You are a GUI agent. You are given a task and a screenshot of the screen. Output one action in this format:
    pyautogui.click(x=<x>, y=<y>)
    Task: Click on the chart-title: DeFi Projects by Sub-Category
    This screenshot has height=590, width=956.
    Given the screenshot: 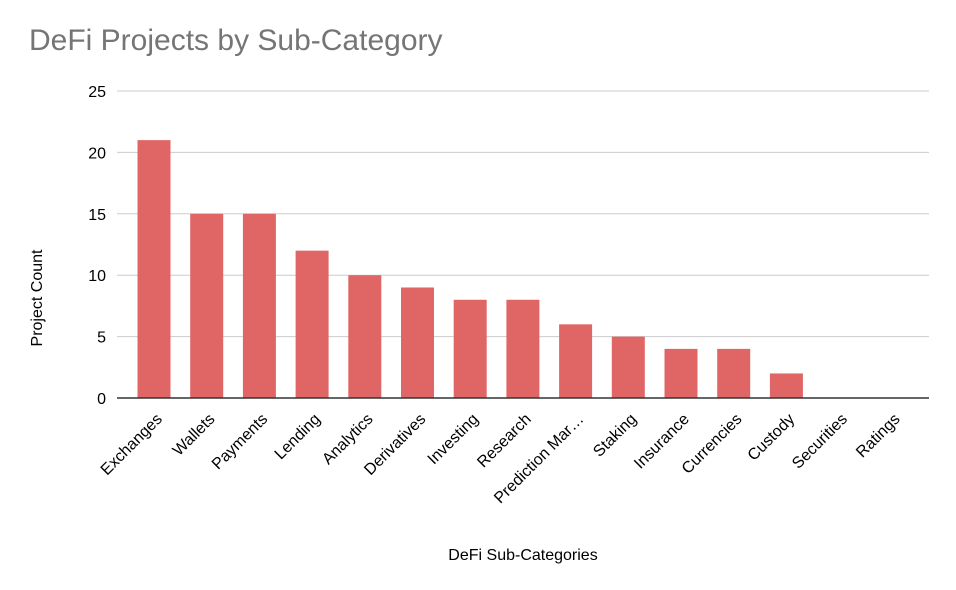 What is the action you would take?
    pyautogui.click(x=236, y=40)
    